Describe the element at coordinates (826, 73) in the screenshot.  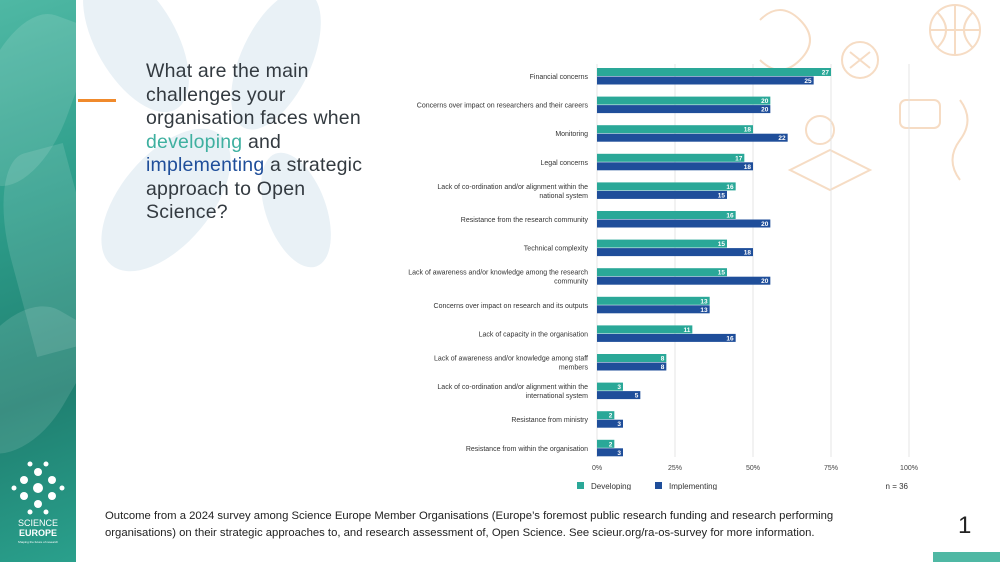
I see `bar-value-label: 27` at that location.